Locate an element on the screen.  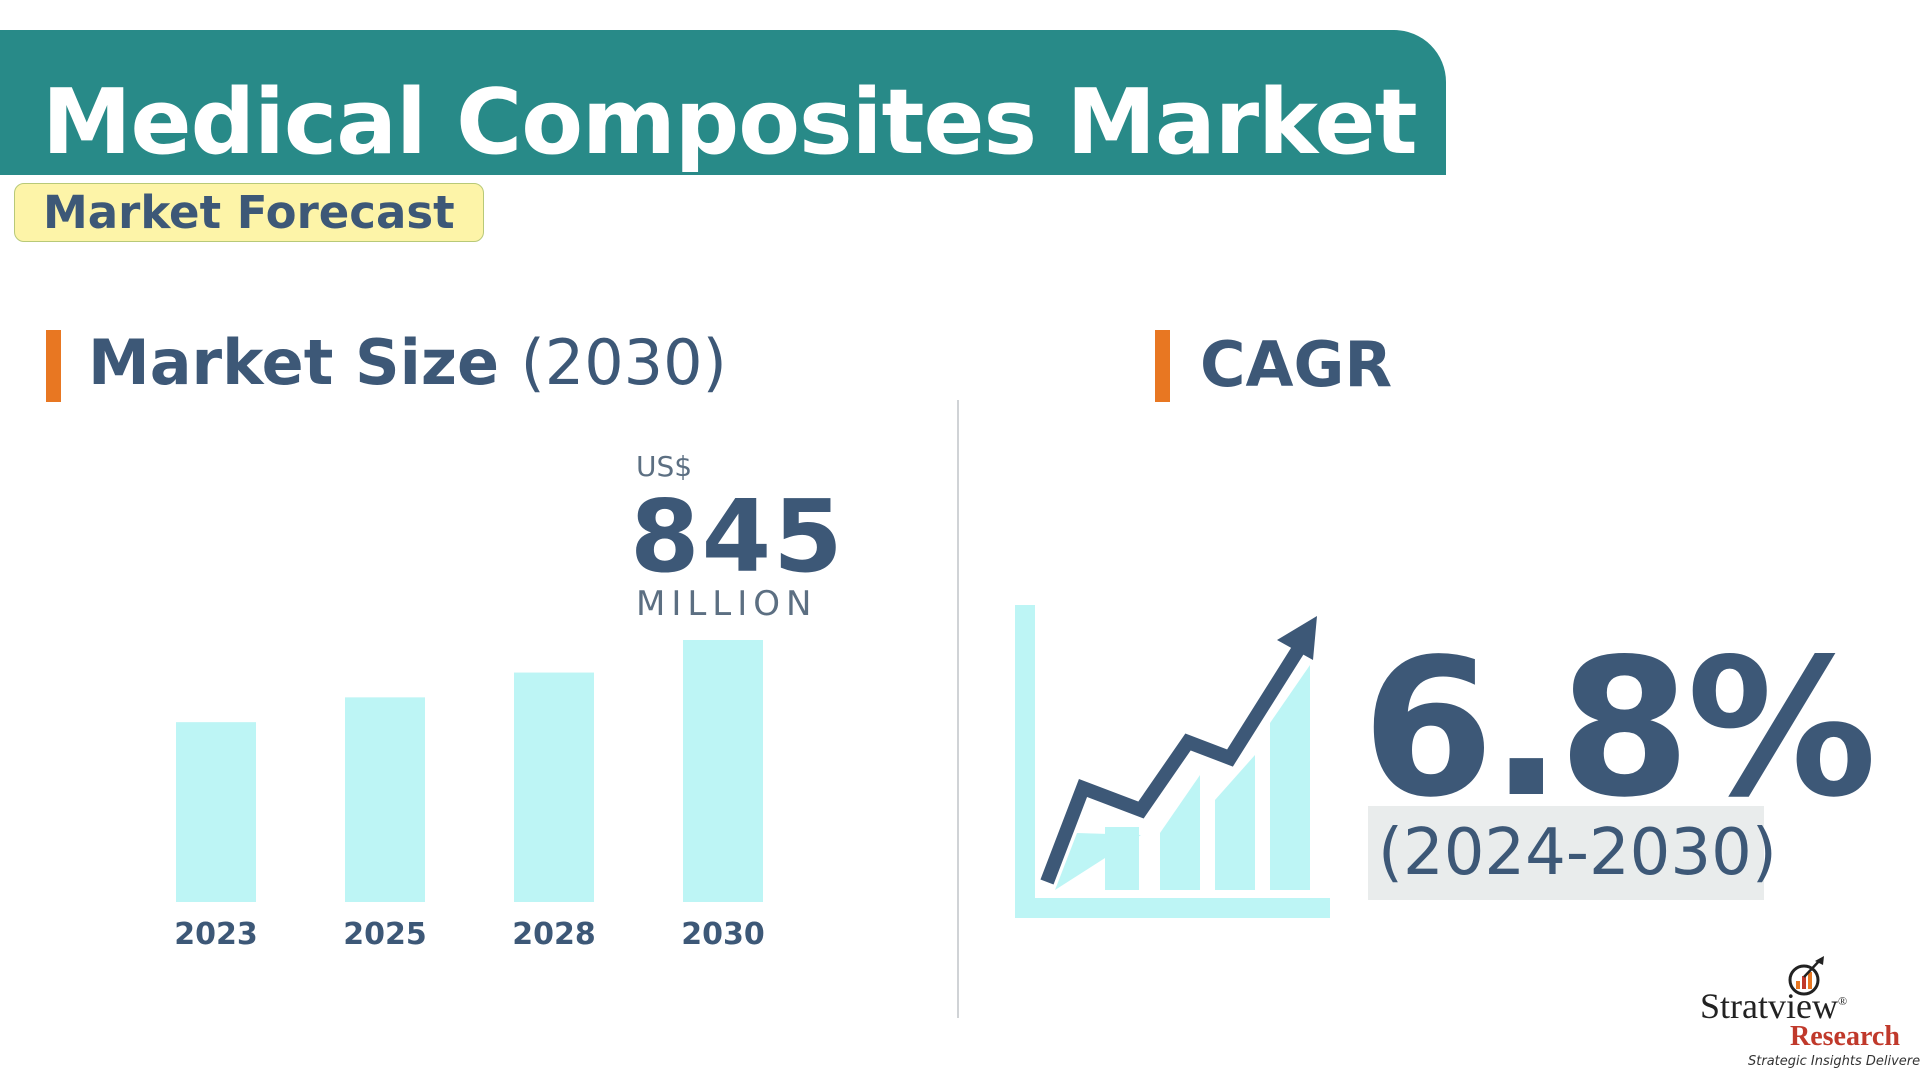
subtitle-badge: Market Forecast is located at coordinates (249, 212).